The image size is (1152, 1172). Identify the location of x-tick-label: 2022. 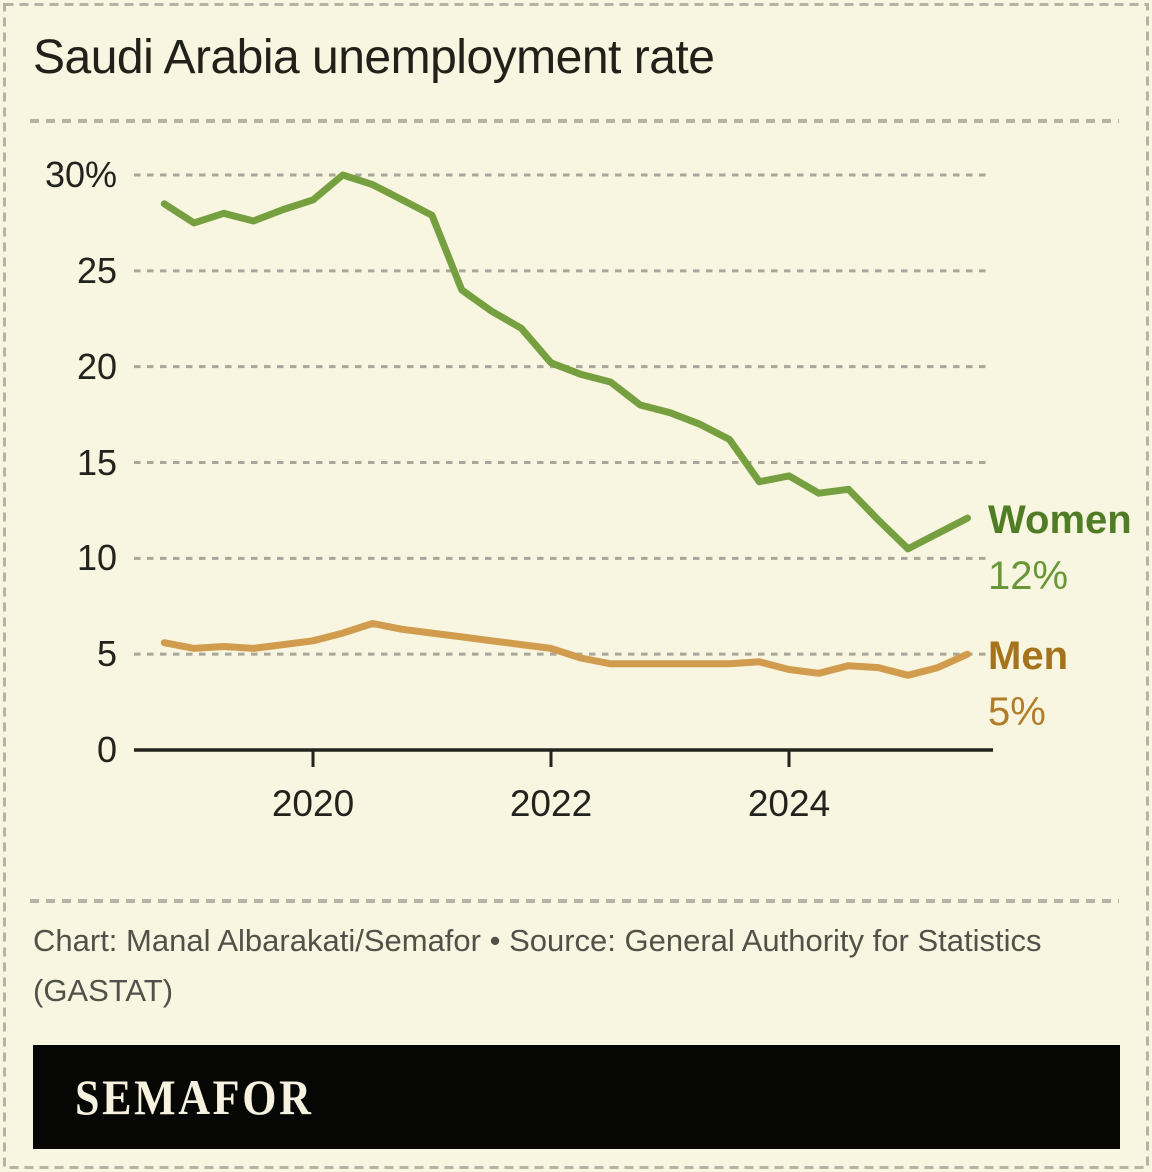
(551, 803).